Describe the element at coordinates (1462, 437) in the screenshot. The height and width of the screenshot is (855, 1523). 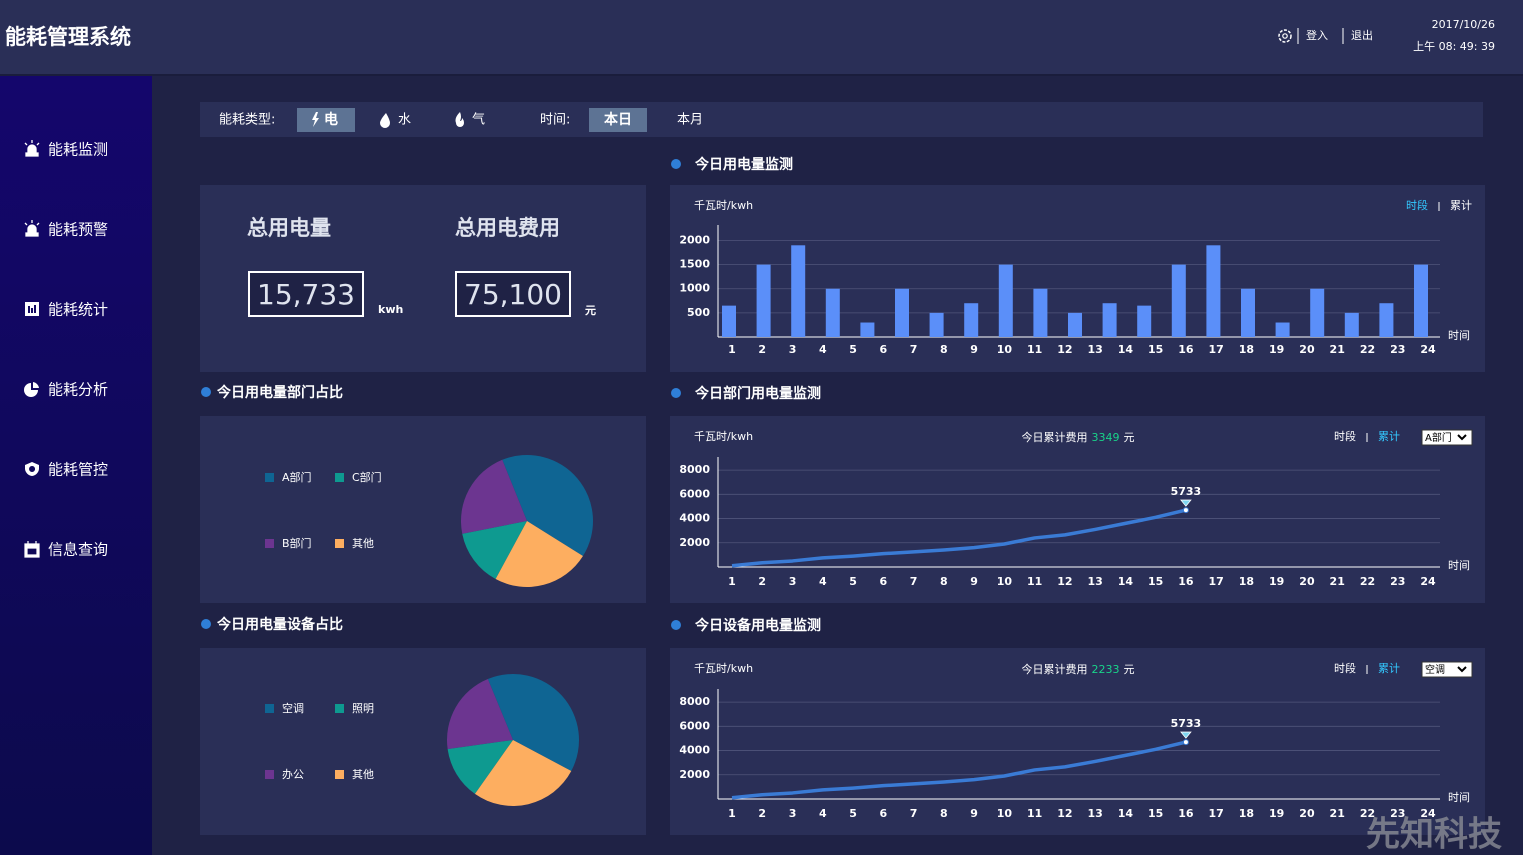
I see `select-arrow` at that location.